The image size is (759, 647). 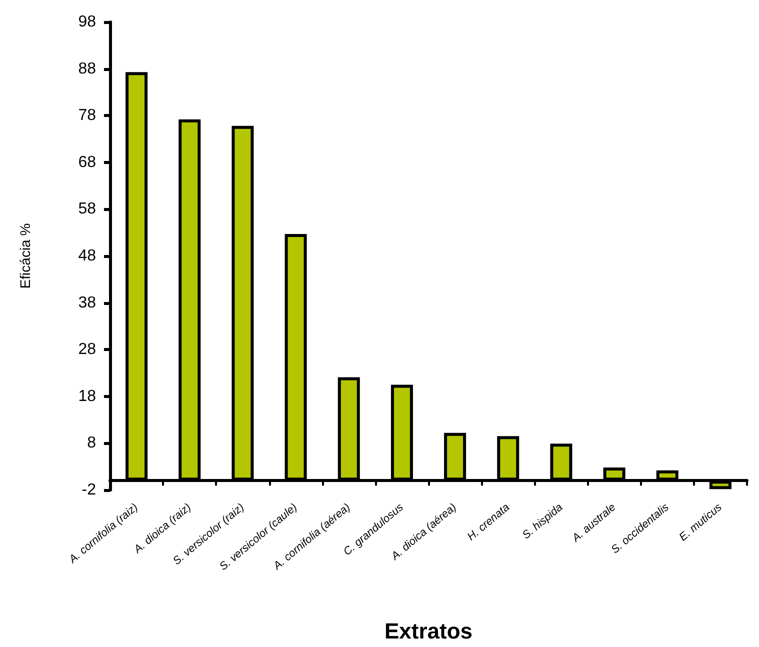 I want to click on y-tick-label: 48, so click(x=87, y=256).